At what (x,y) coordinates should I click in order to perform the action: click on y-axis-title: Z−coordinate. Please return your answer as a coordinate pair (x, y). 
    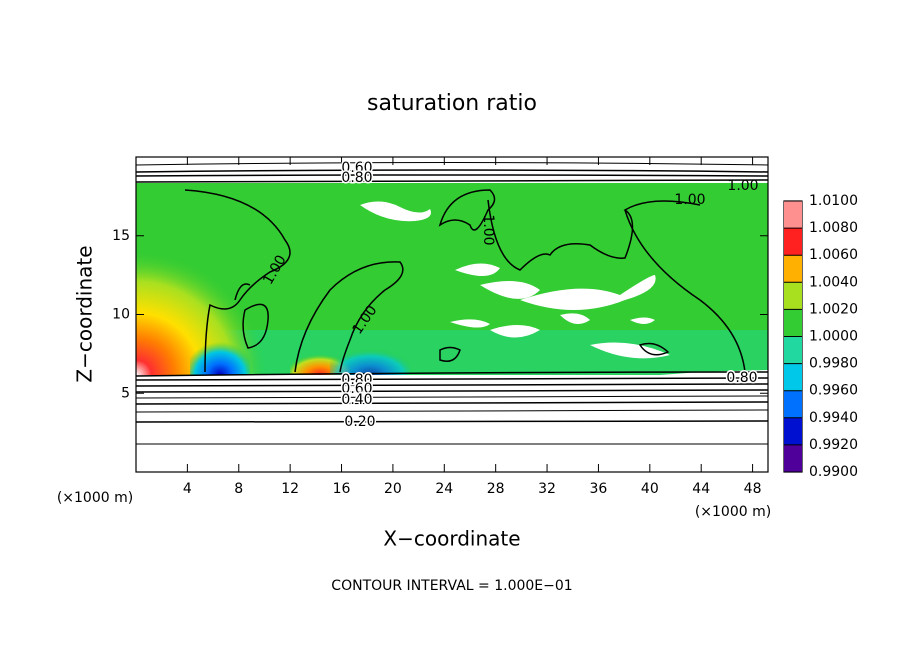
    Looking at the image, I should click on (85, 313).